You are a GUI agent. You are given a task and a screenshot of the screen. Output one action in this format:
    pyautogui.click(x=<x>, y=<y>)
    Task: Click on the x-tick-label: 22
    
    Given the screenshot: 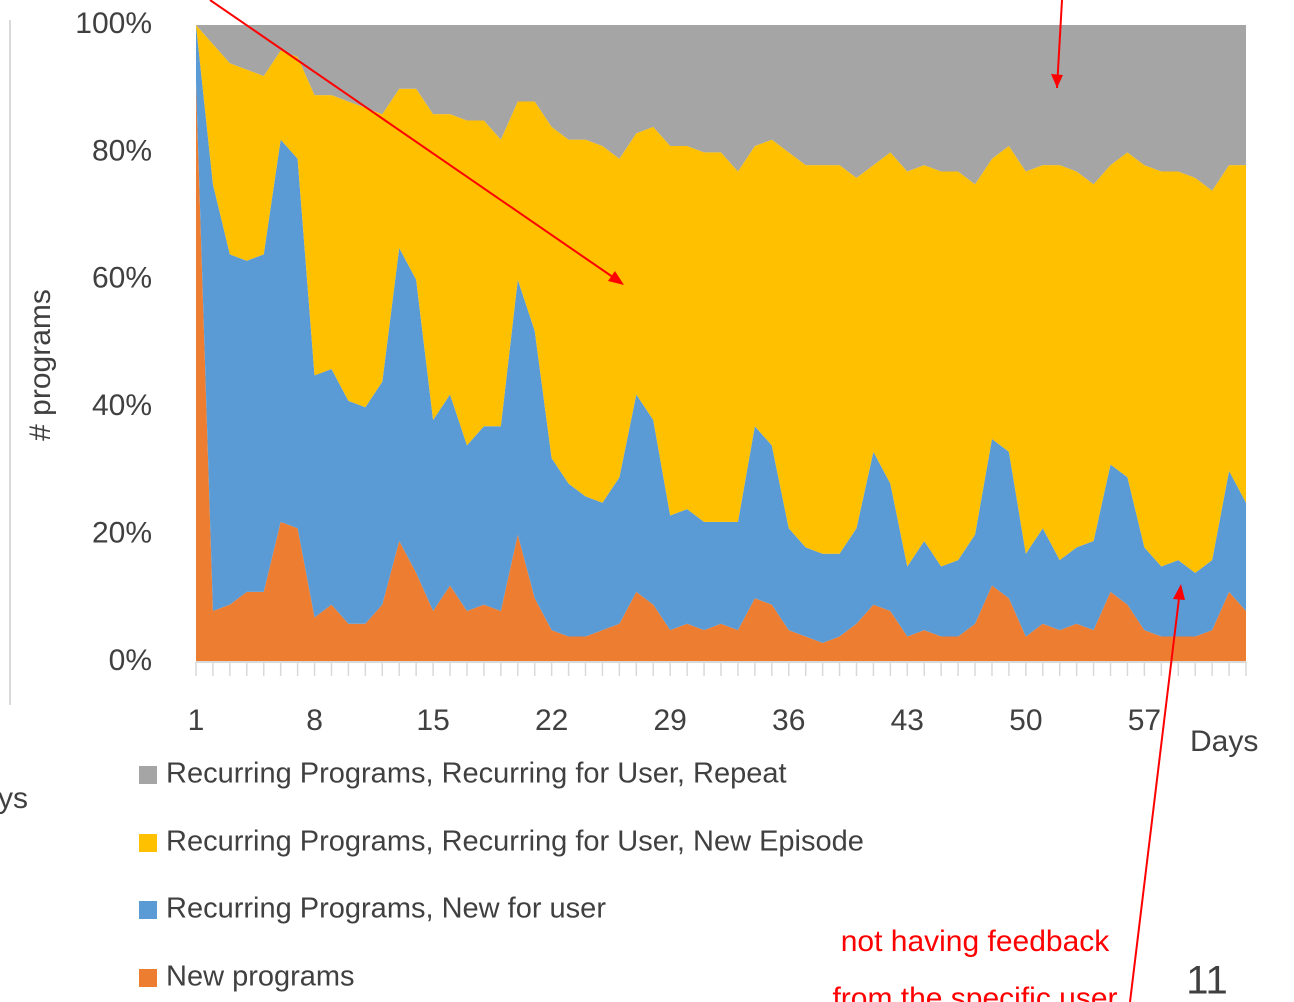 What is the action you would take?
    pyautogui.click(x=551, y=720)
    